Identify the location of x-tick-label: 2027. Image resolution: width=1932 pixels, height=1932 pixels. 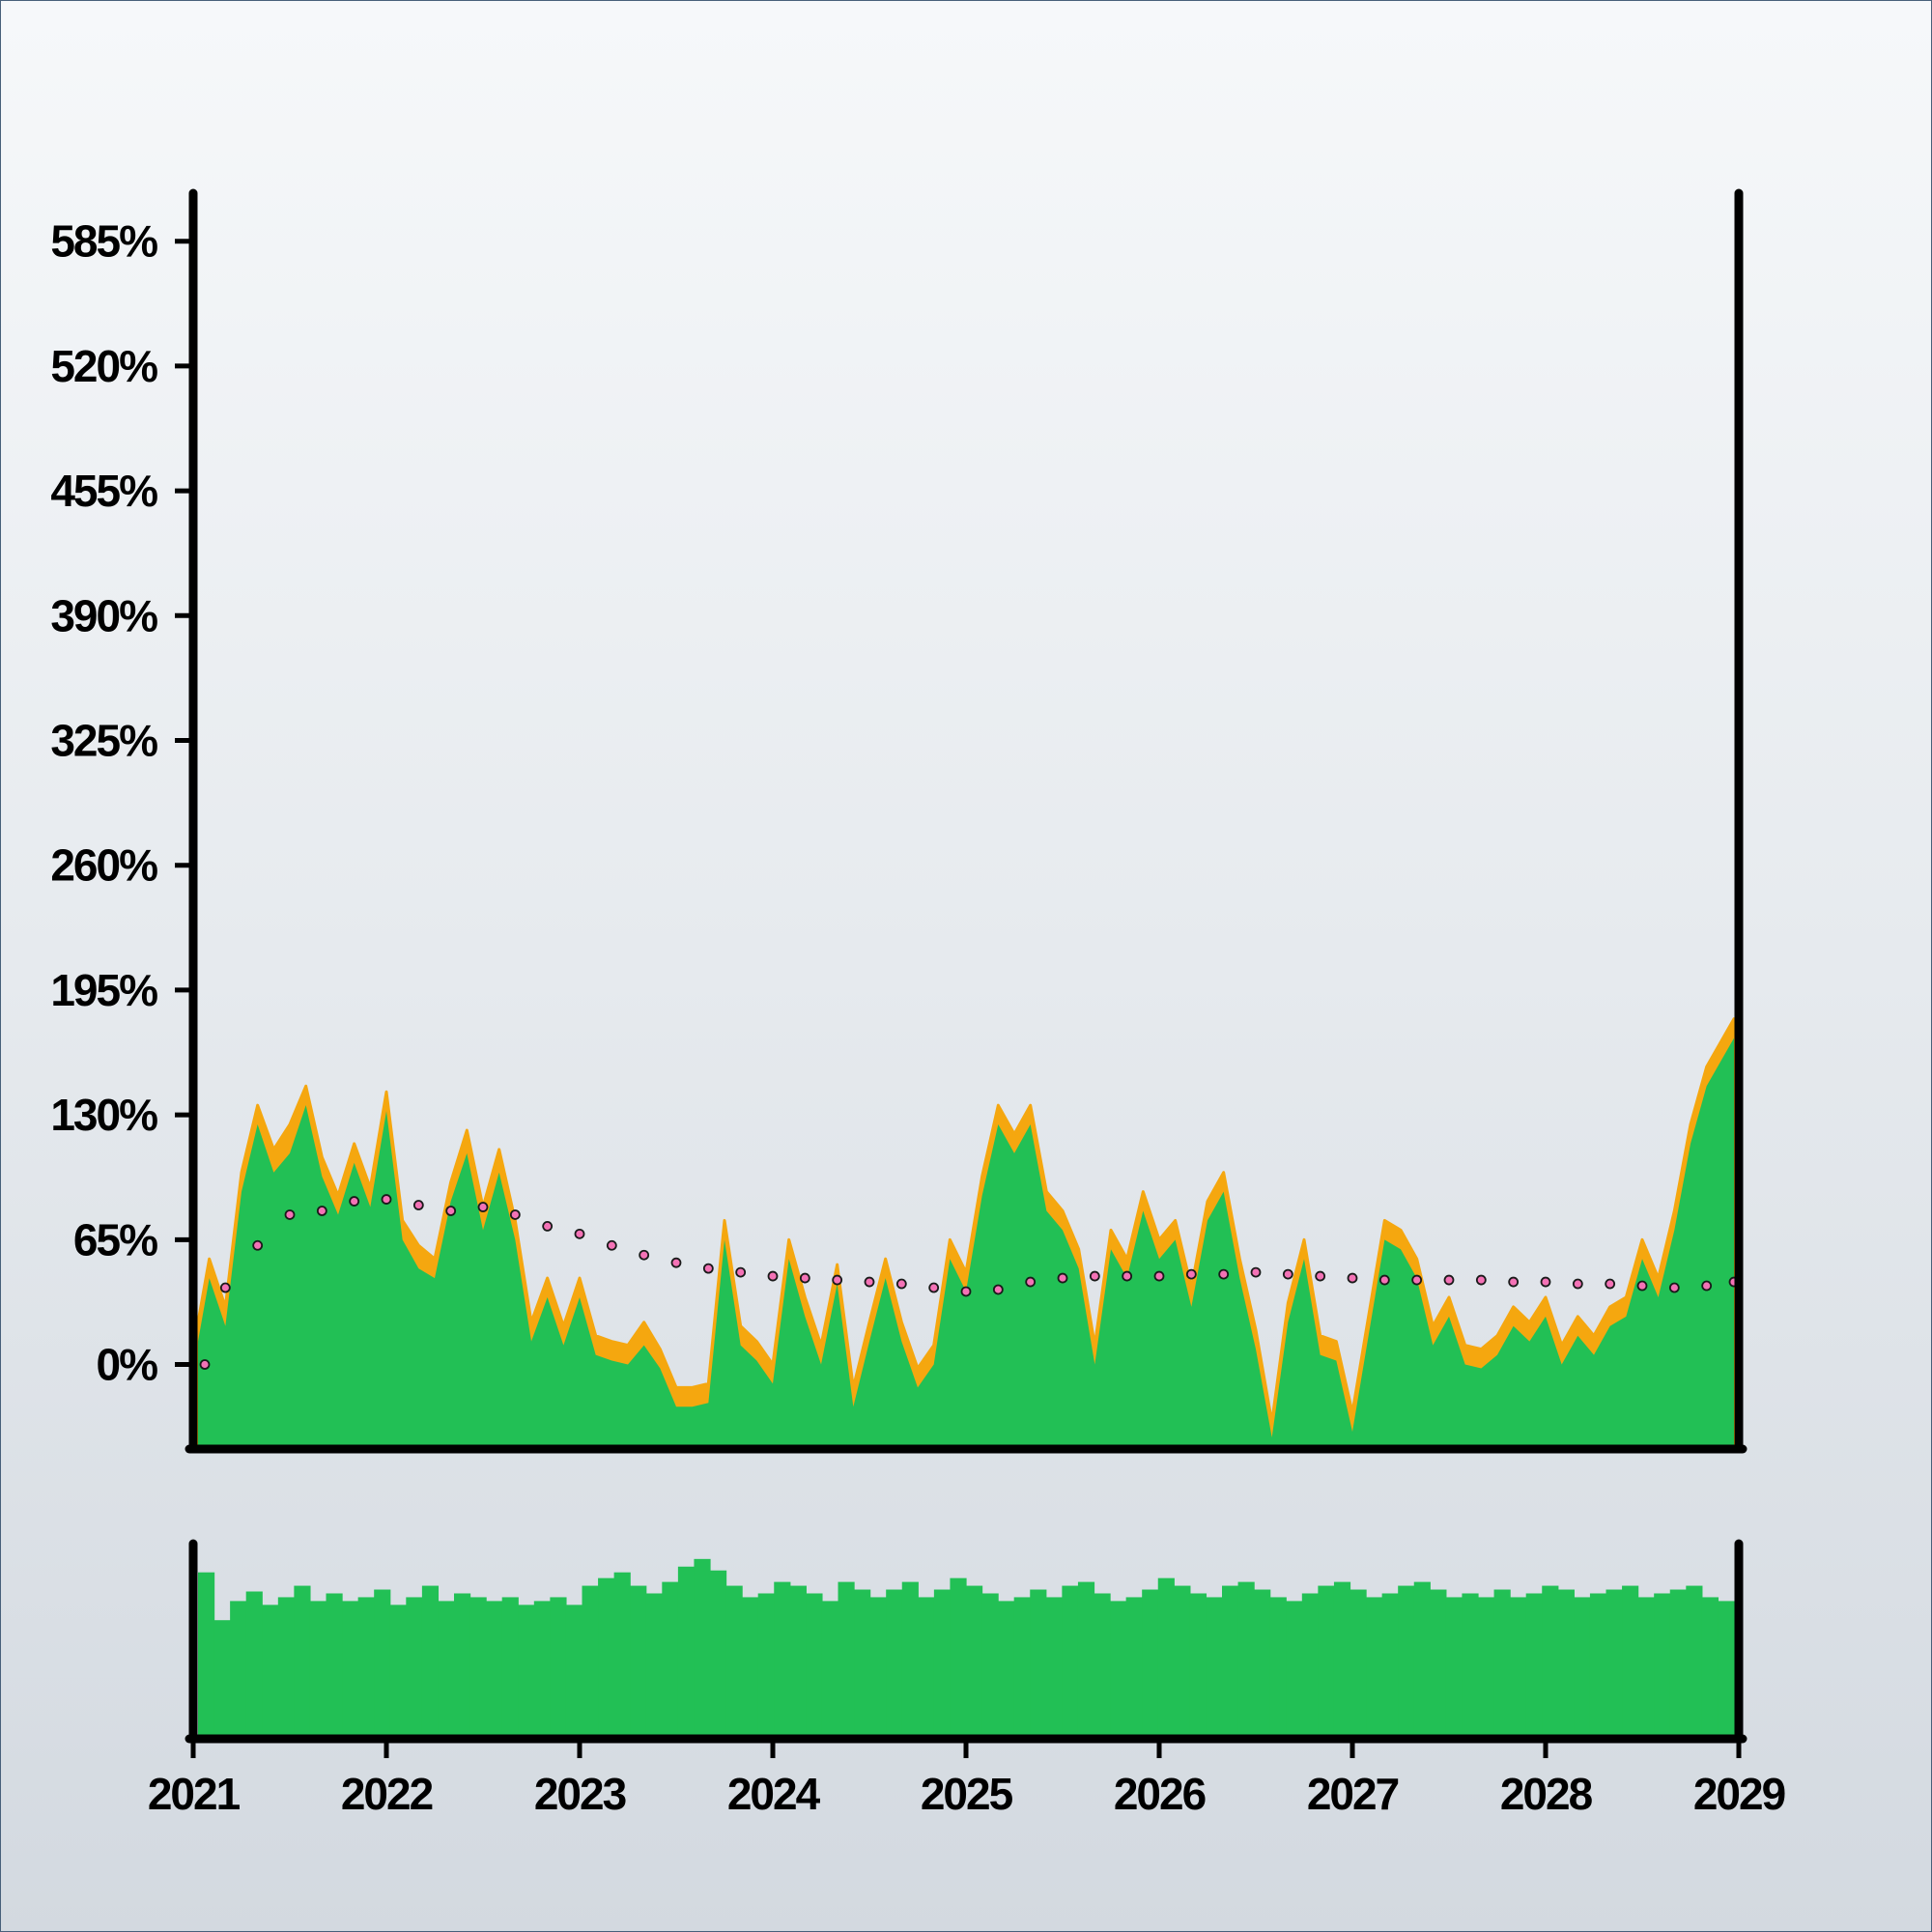
(1353, 1794).